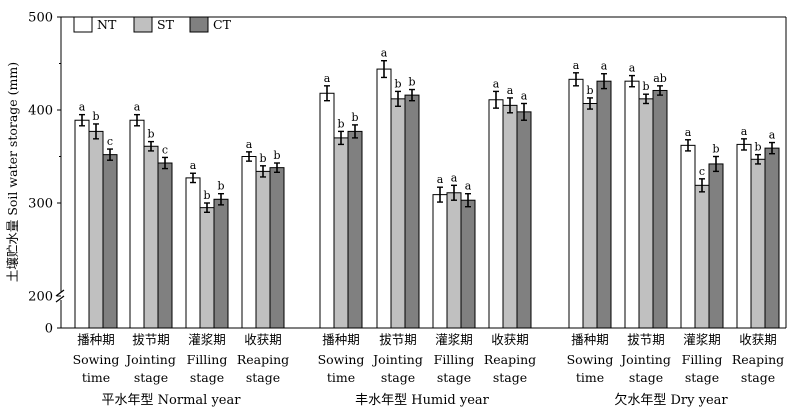  What do you see at coordinates (671, 400) in the screenshot?
I see `year-type-label: 欠水年型 Dry year` at bounding box center [671, 400].